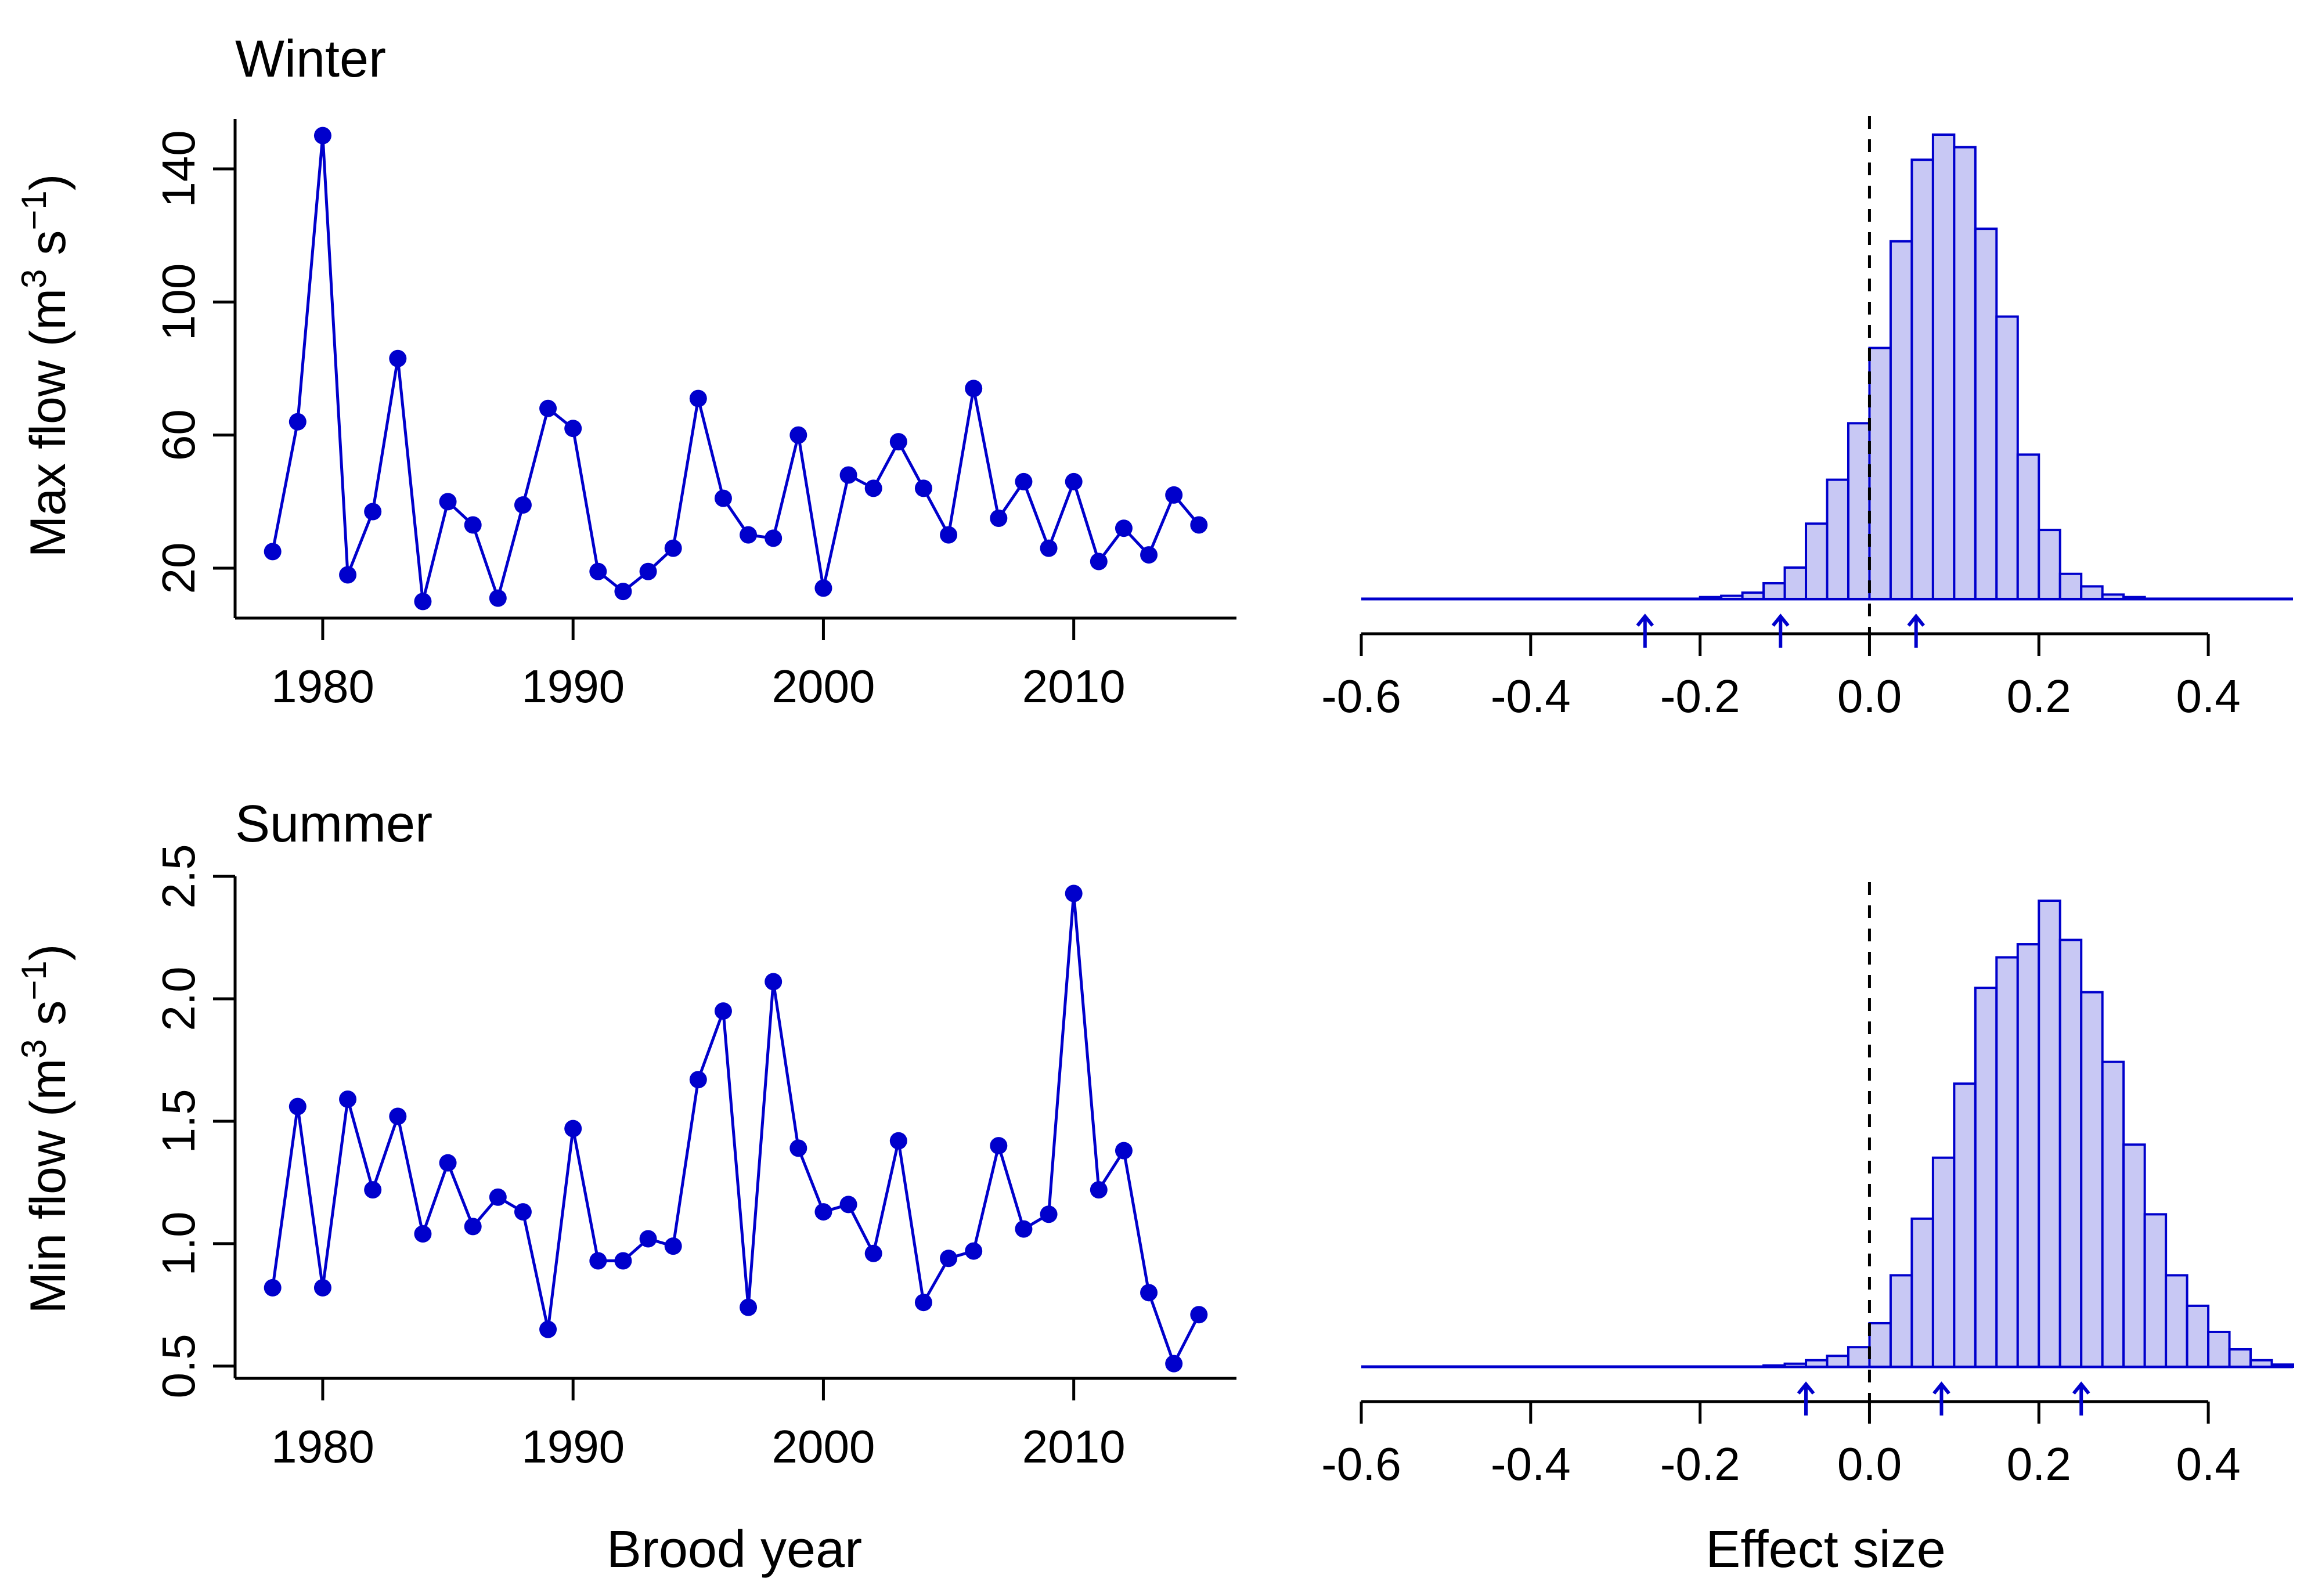 This screenshot has width=2322, height=1596. Describe the element at coordinates (178, 1366) in the screenshot. I see `y-tick-label: 0.5` at that location.